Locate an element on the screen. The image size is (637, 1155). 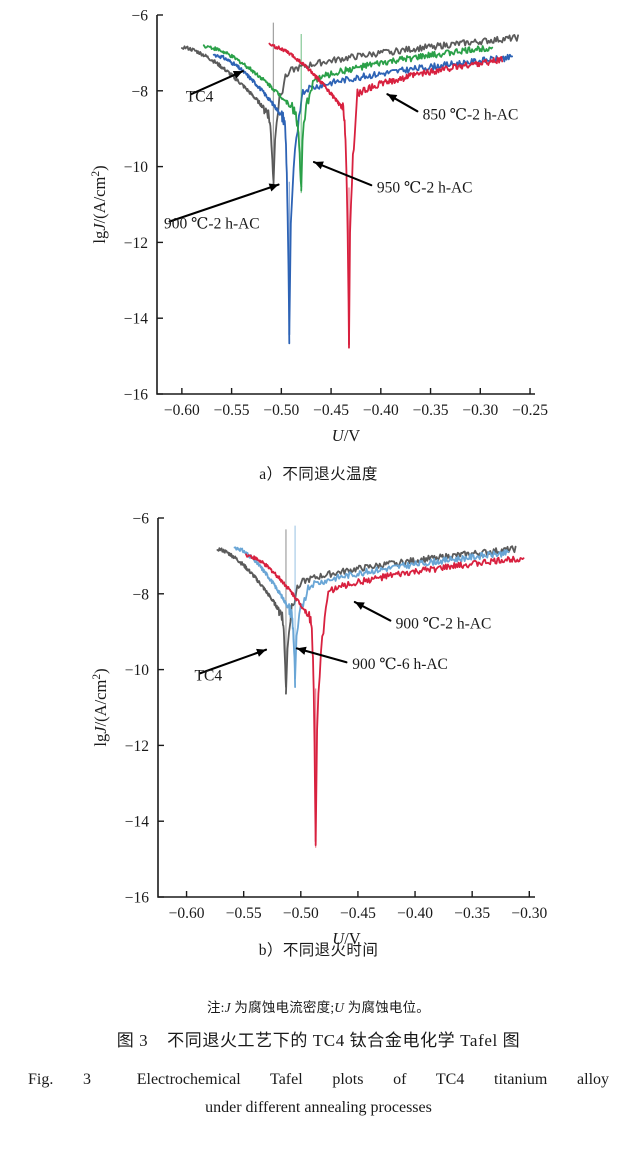
curve-annotation-label: 900 ℃-6 h-AC is located at coordinates (400, 664).